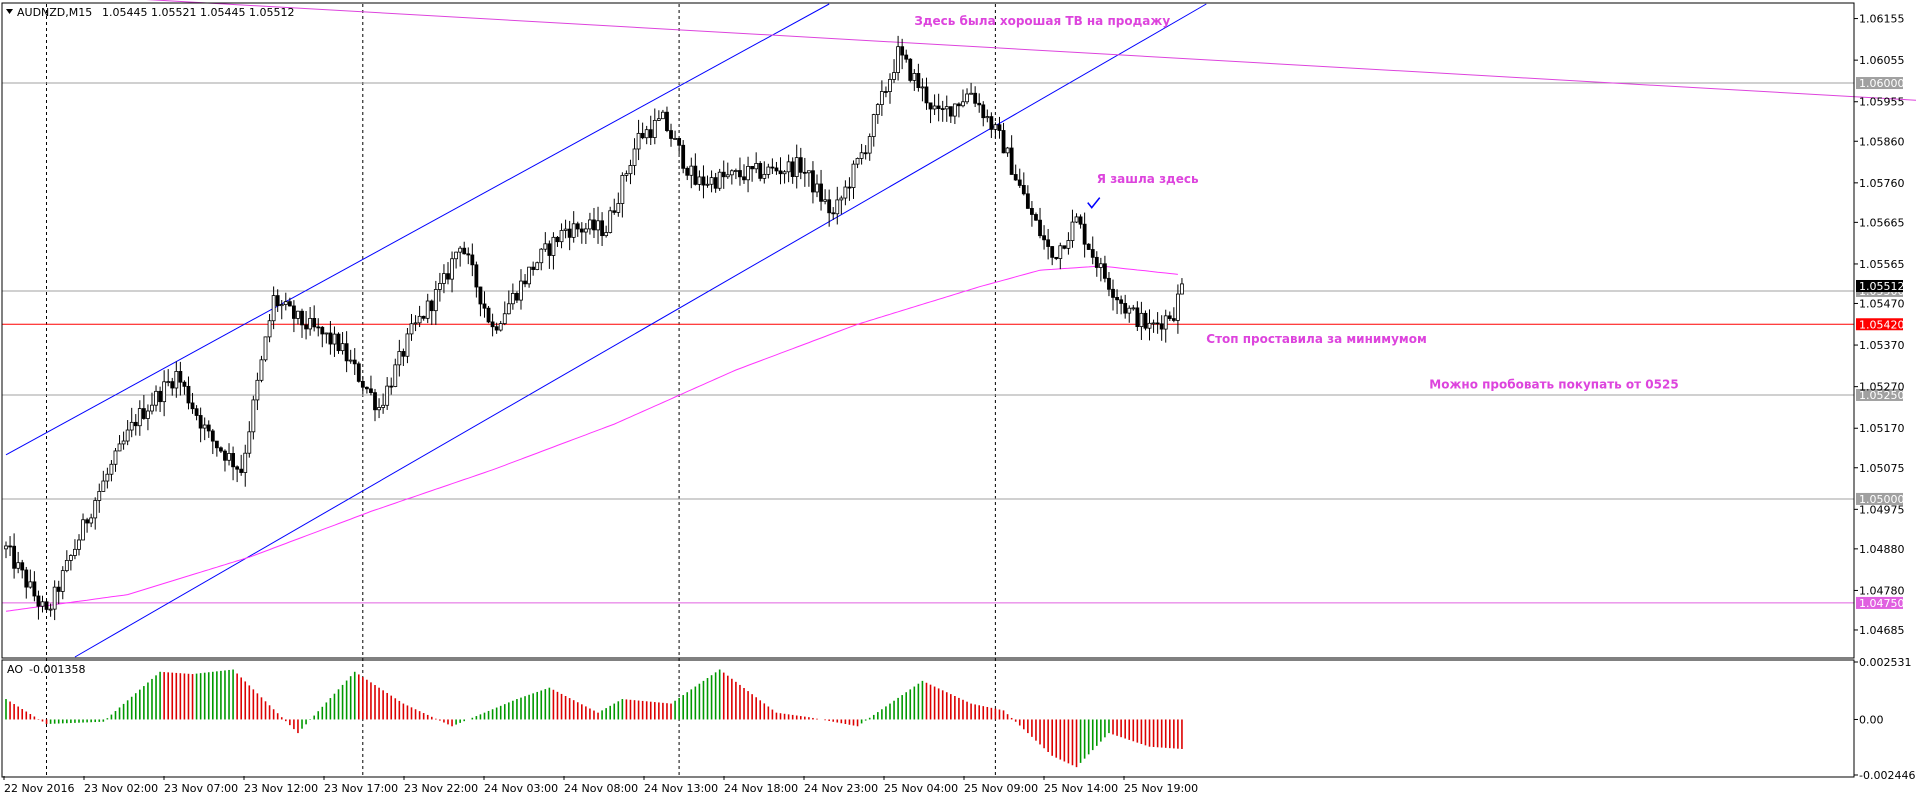 The width and height of the screenshot is (1916, 800). What do you see at coordinates (1882, 630) in the screenshot?
I see `price-tick-label-15: 1.04685` at bounding box center [1882, 630].